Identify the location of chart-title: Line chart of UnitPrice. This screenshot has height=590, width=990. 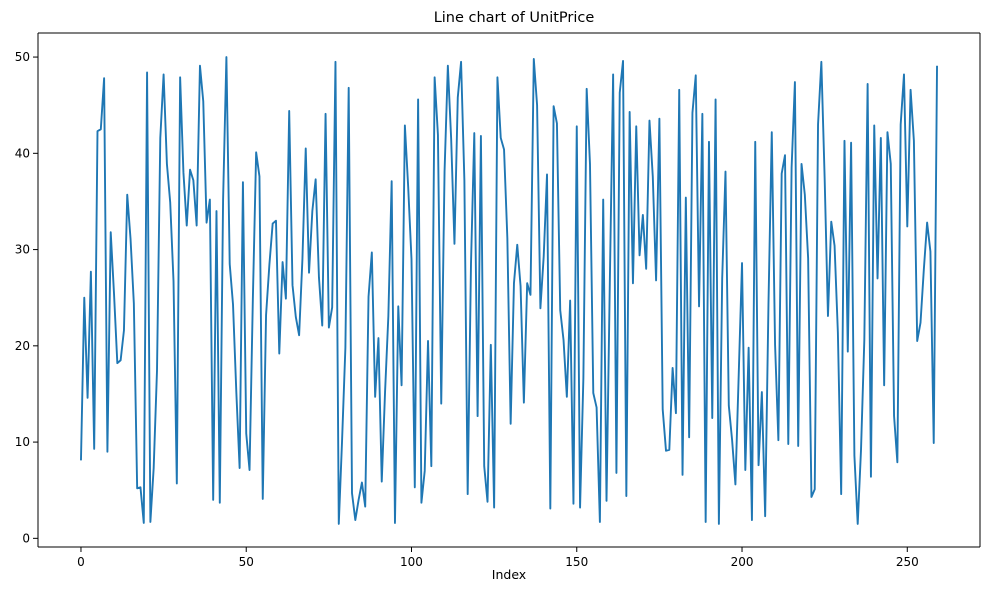
(514, 18).